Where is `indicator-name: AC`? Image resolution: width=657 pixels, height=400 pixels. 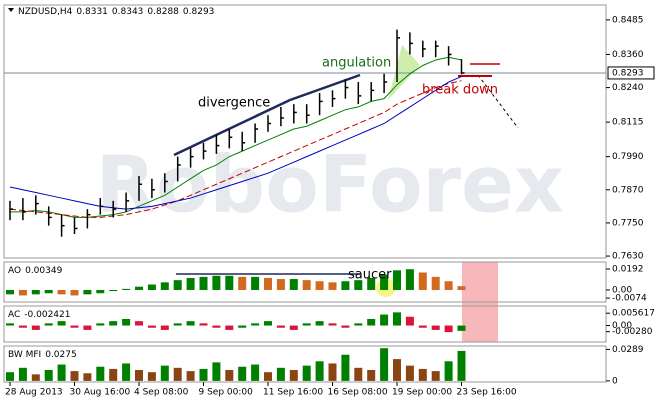 indicator-name: AC is located at coordinates (14, 315).